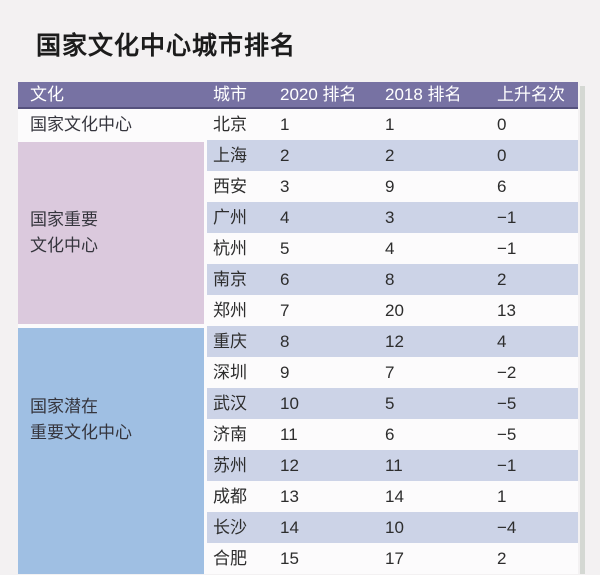  What do you see at coordinates (582, 330) in the screenshot?
I see `table-edge-shadow` at bounding box center [582, 330].